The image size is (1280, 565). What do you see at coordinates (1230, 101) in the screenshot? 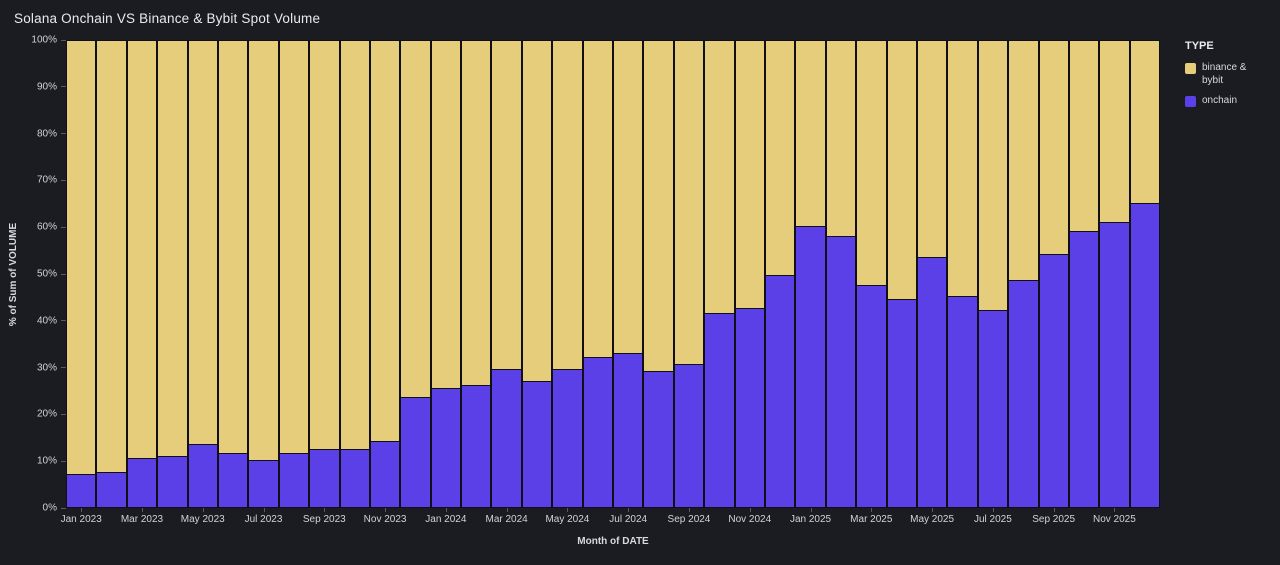
I see `legend-item-onchain: onchain` at bounding box center [1230, 101].